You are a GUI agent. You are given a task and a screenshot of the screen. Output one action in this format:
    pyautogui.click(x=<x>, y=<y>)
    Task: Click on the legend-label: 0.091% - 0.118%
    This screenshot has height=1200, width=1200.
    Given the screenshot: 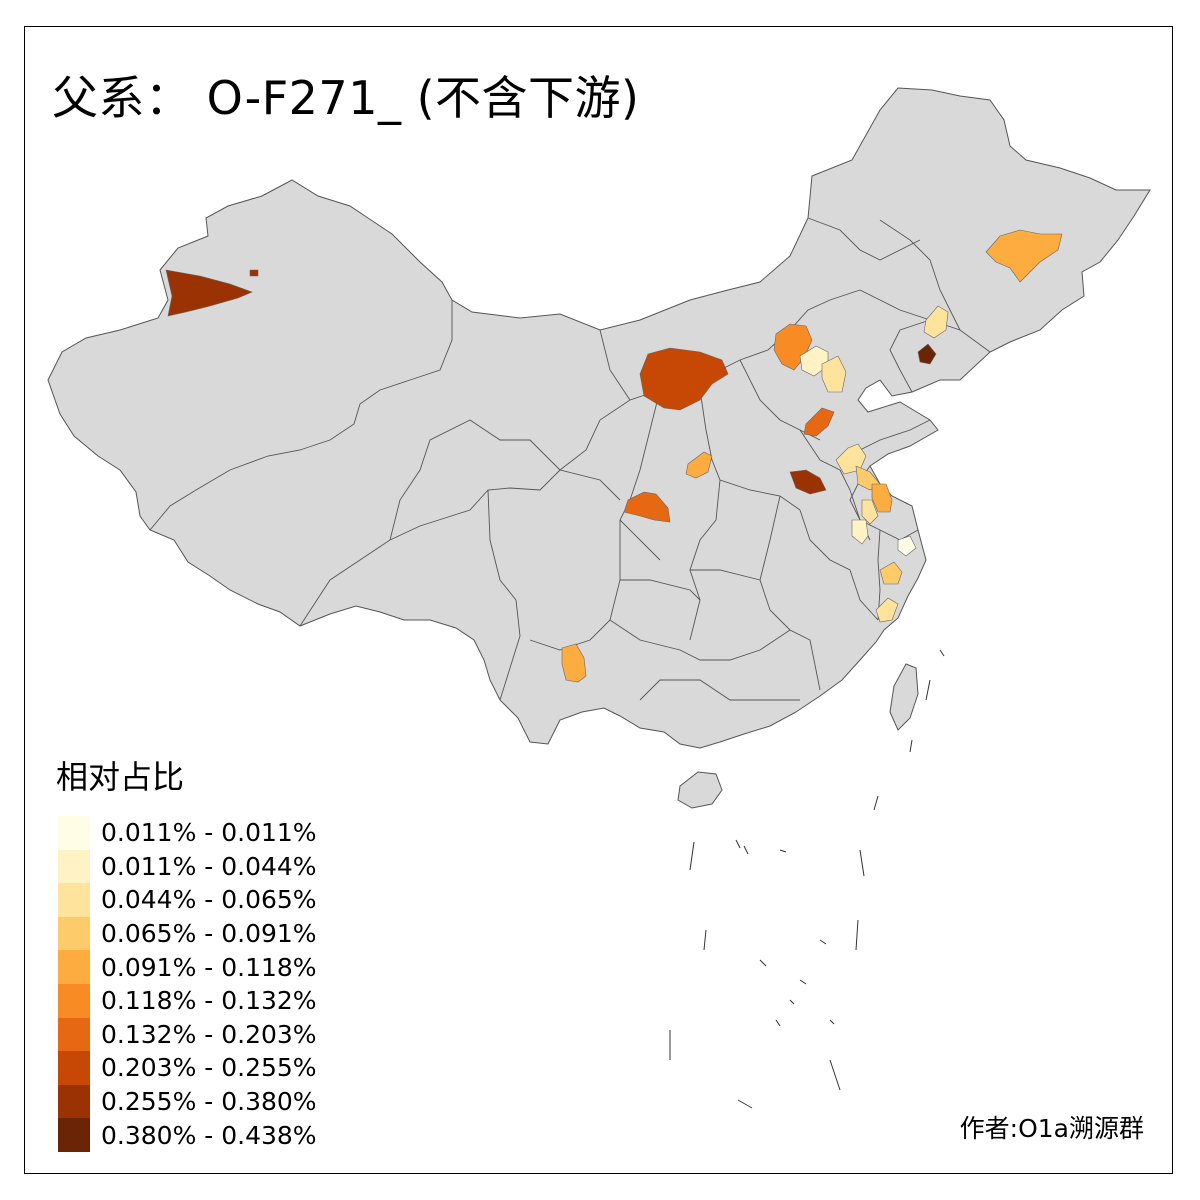 What is the action you would take?
    pyautogui.click(x=209, y=967)
    